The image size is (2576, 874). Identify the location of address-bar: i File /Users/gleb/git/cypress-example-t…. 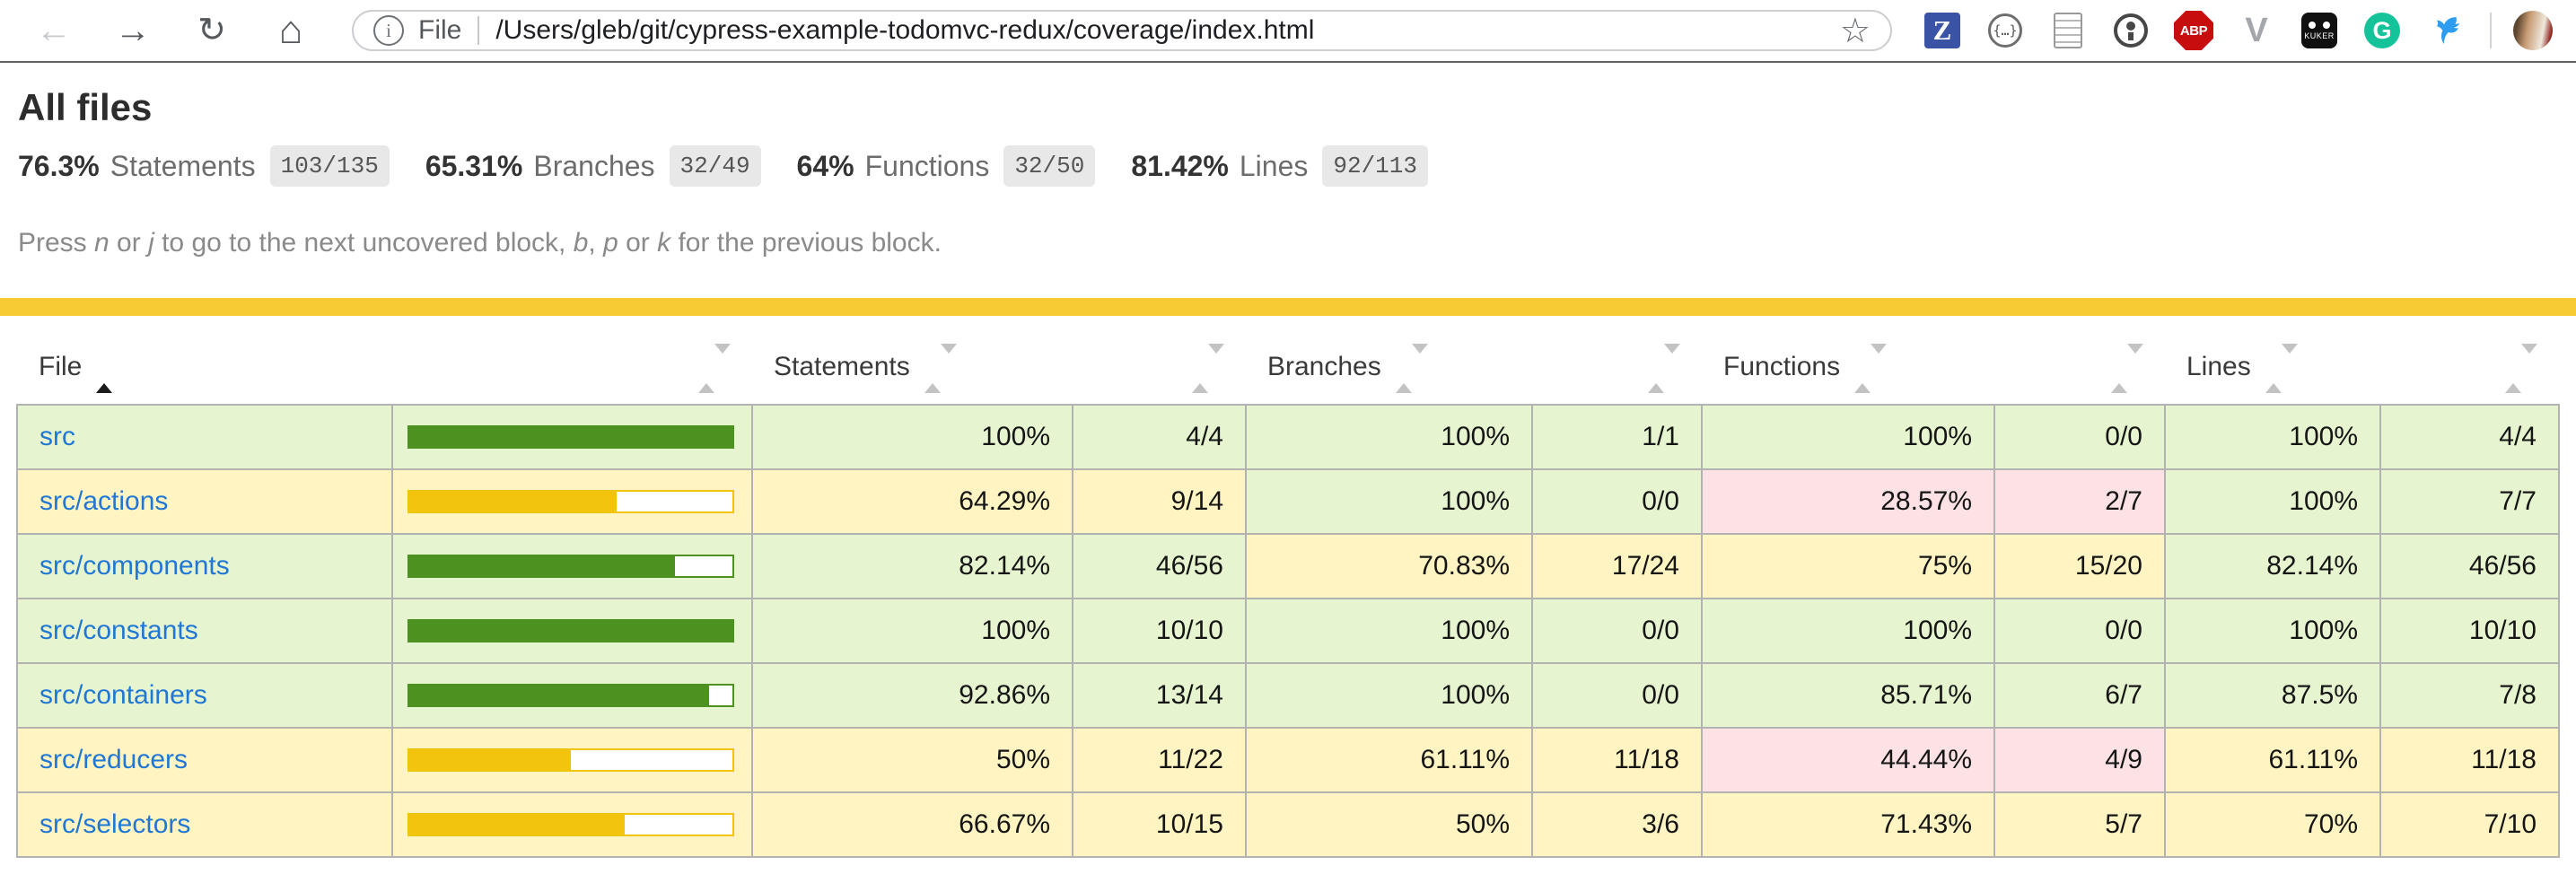
(1122, 30).